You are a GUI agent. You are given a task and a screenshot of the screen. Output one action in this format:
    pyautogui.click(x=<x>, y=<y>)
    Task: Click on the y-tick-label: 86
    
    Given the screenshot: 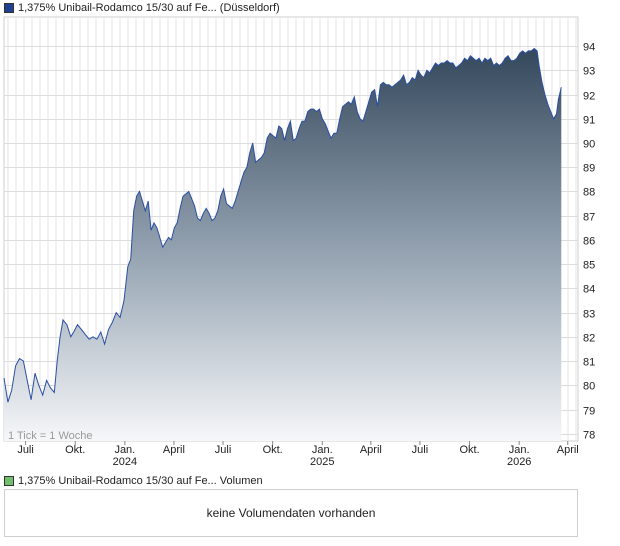 What is the action you would take?
    pyautogui.click(x=589, y=242)
    